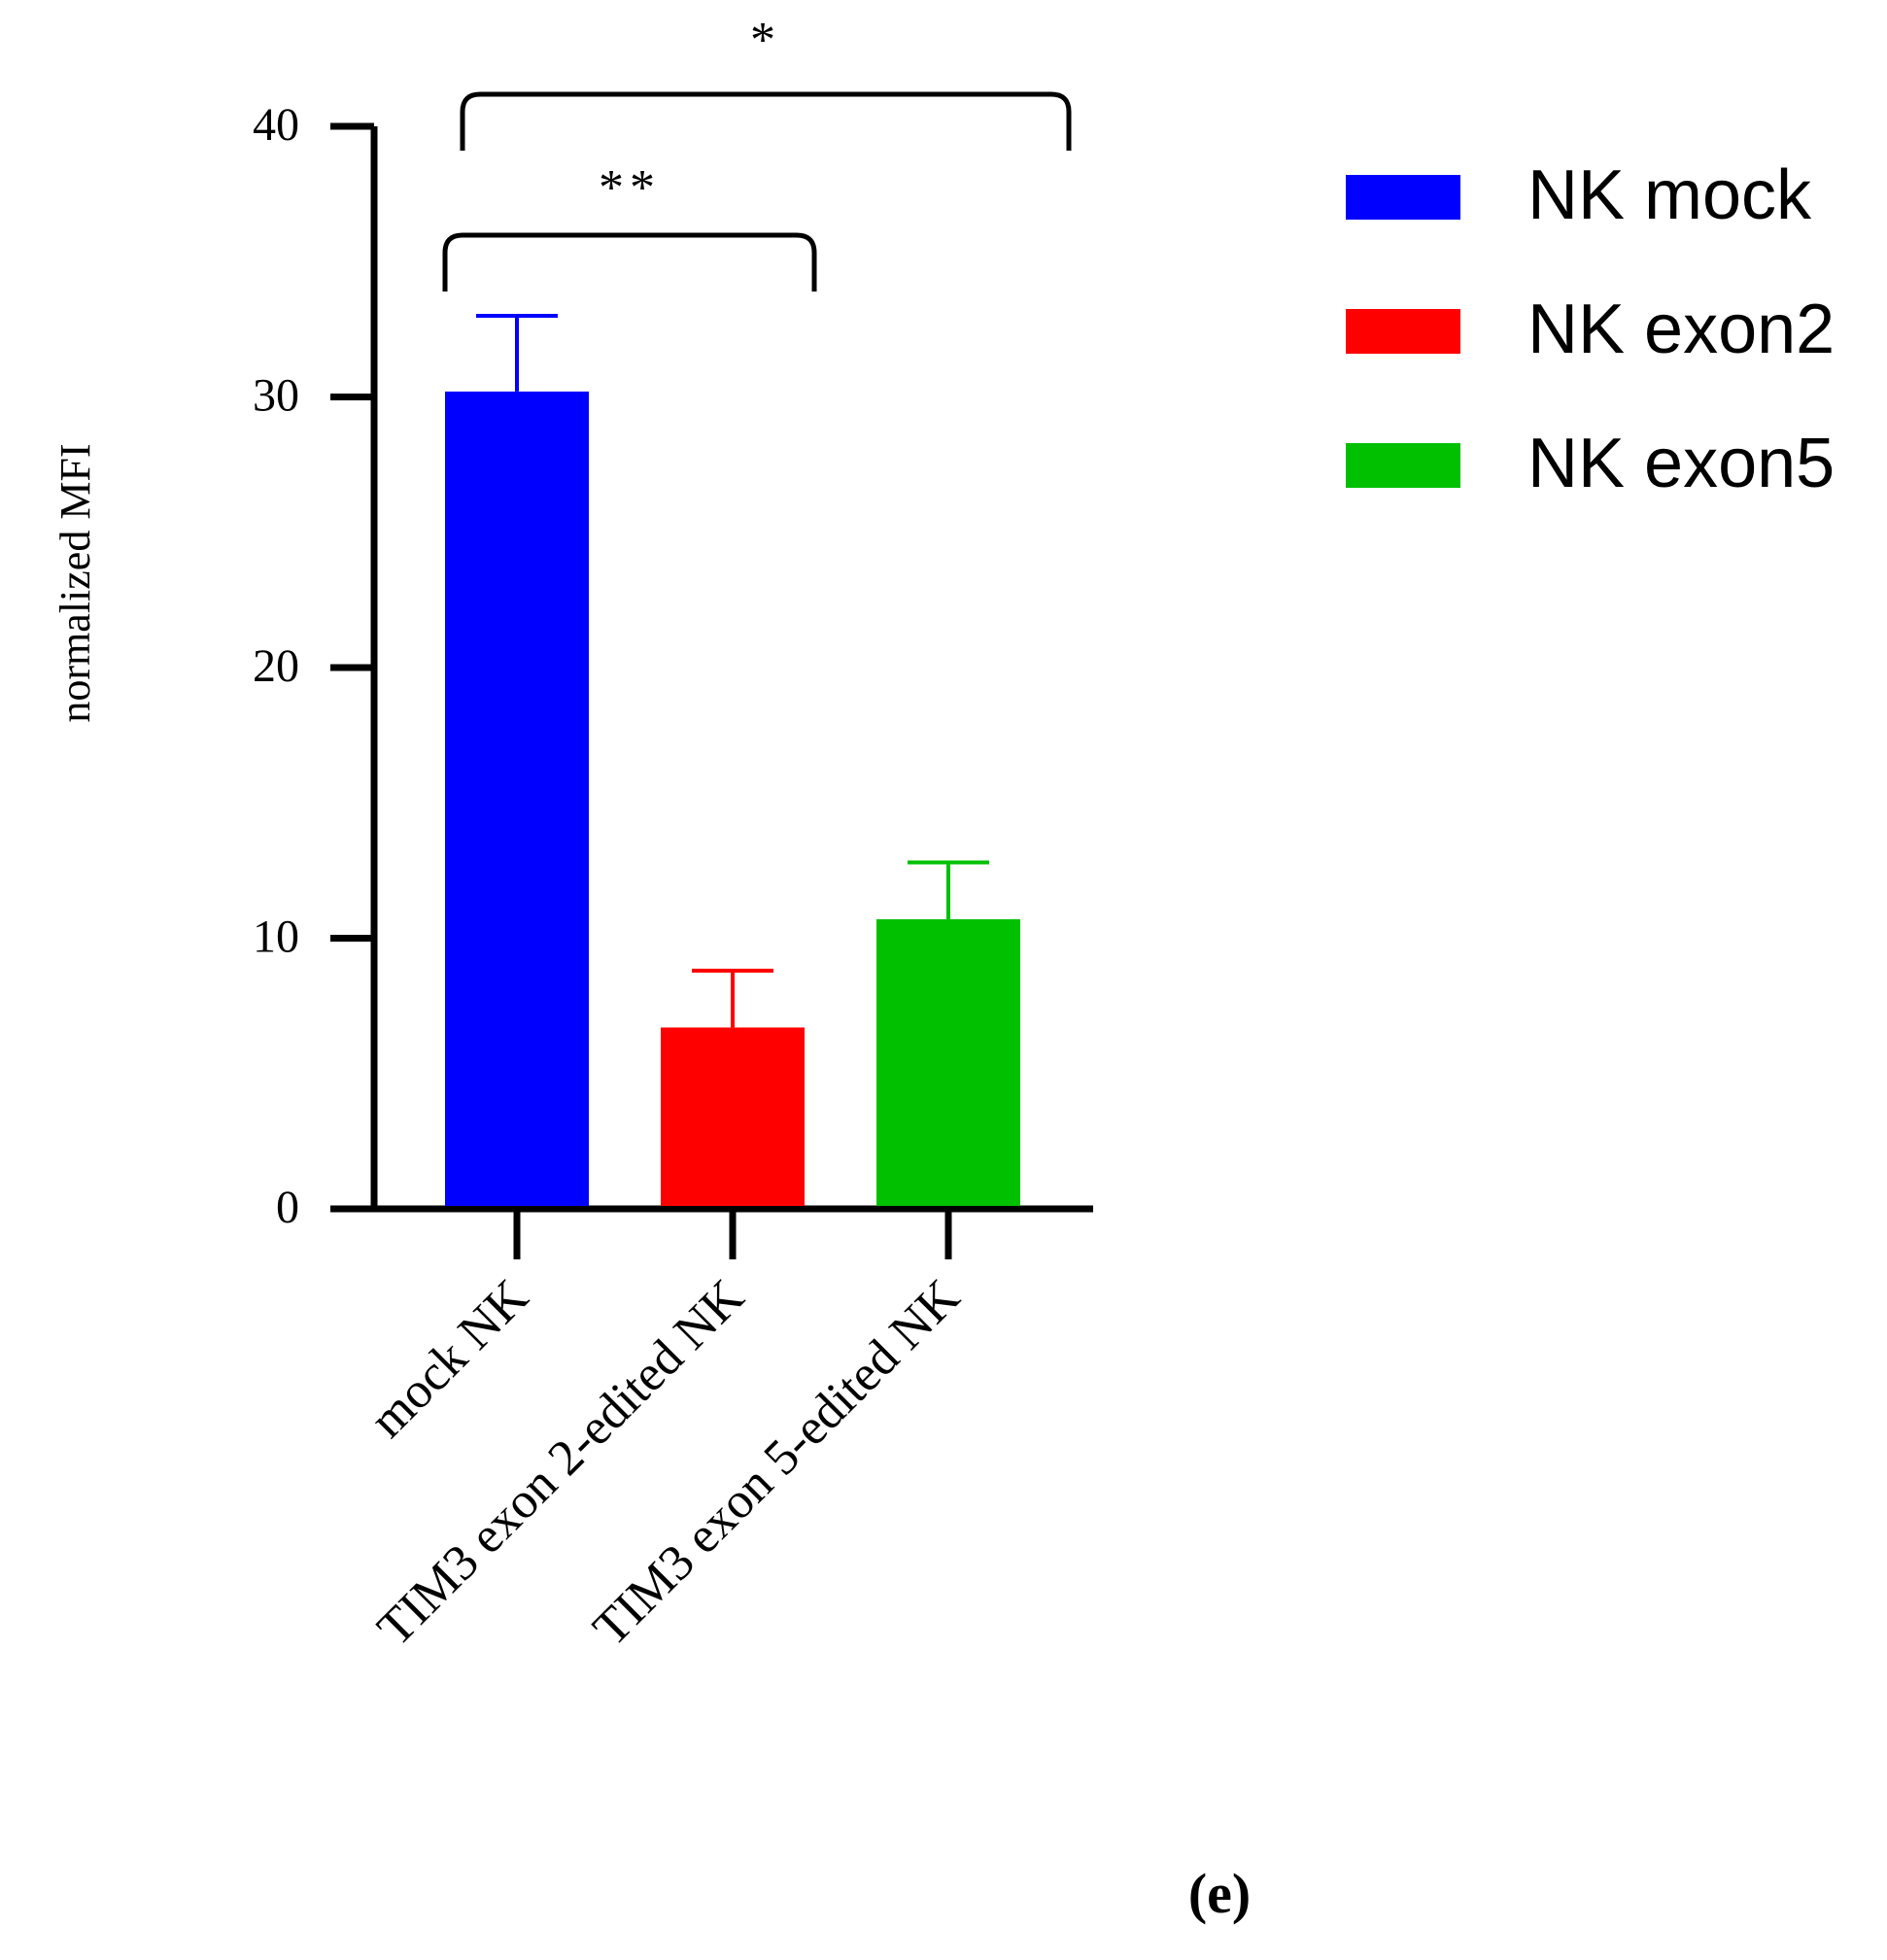  Describe the element at coordinates (630, 188) in the screenshot. I see `significance-label-2: **` at that location.